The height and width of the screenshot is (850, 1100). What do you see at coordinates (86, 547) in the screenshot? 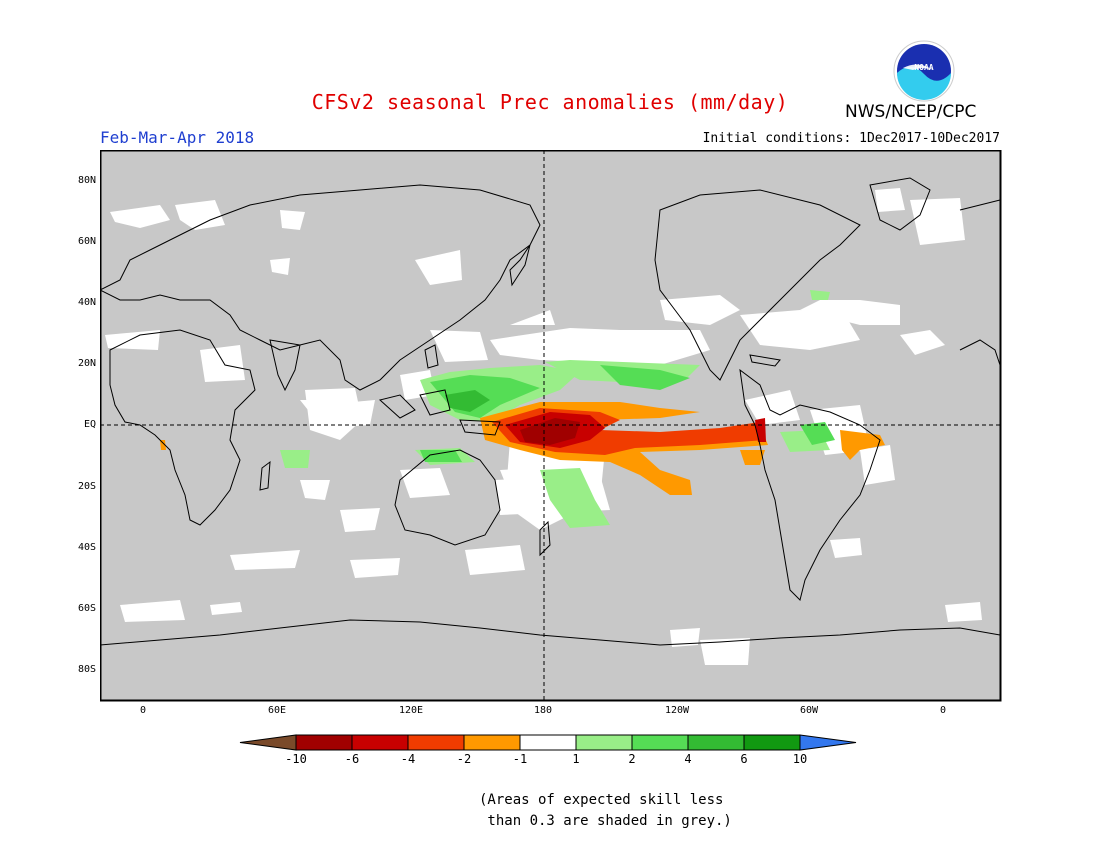
I see `lat-label: 40S` at bounding box center [86, 547].